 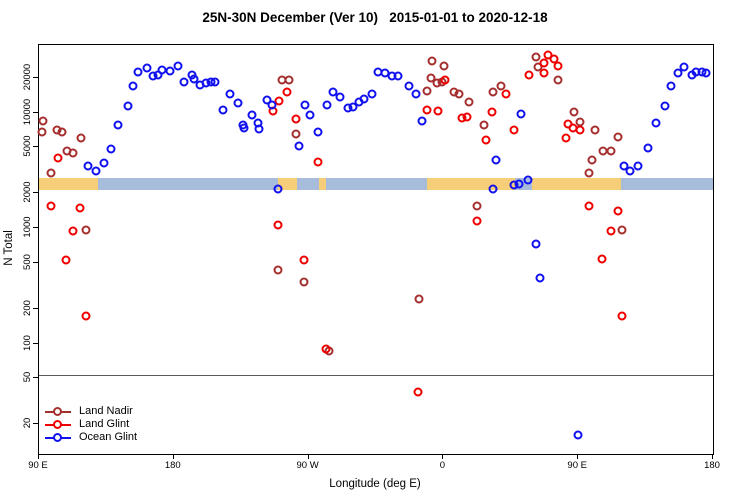 I want to click on y-tick-label: 100, so click(x=27, y=342).